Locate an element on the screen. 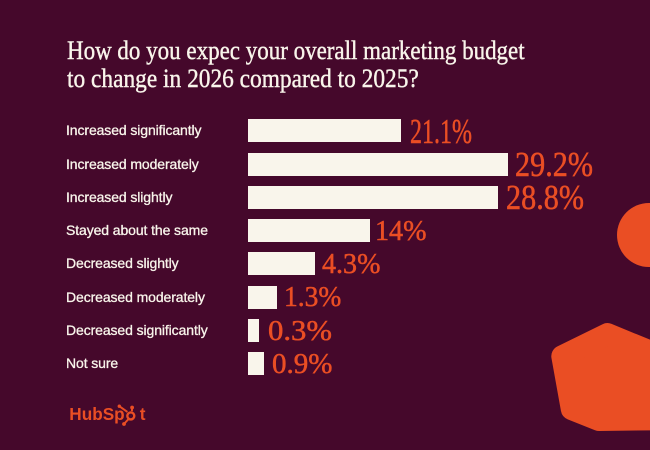 This screenshot has width=650, height=450. svg-text: HubSp is located at coordinates (96, 414).